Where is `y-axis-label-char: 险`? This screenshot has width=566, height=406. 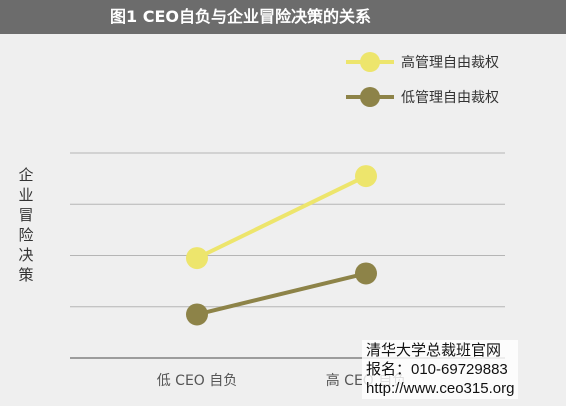 y-axis-label-char: 险 is located at coordinates (26, 235).